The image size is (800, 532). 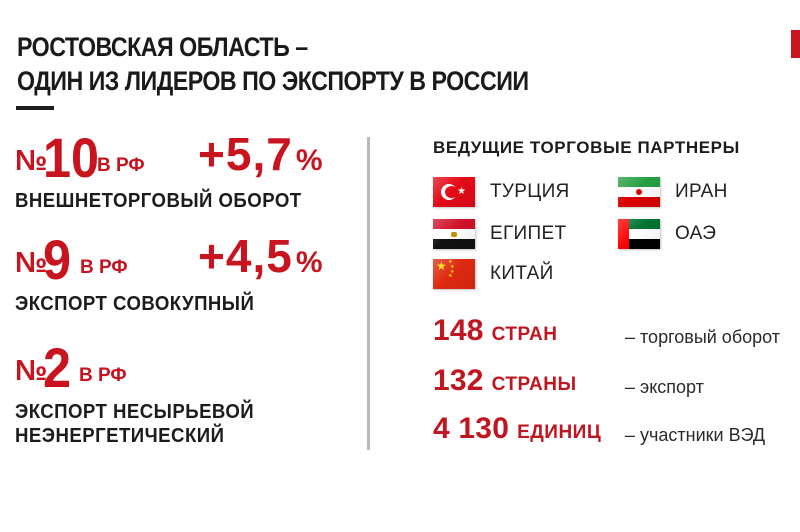 What do you see at coordinates (454, 234) in the screenshot?
I see `egypt-flag-icon` at bounding box center [454, 234].